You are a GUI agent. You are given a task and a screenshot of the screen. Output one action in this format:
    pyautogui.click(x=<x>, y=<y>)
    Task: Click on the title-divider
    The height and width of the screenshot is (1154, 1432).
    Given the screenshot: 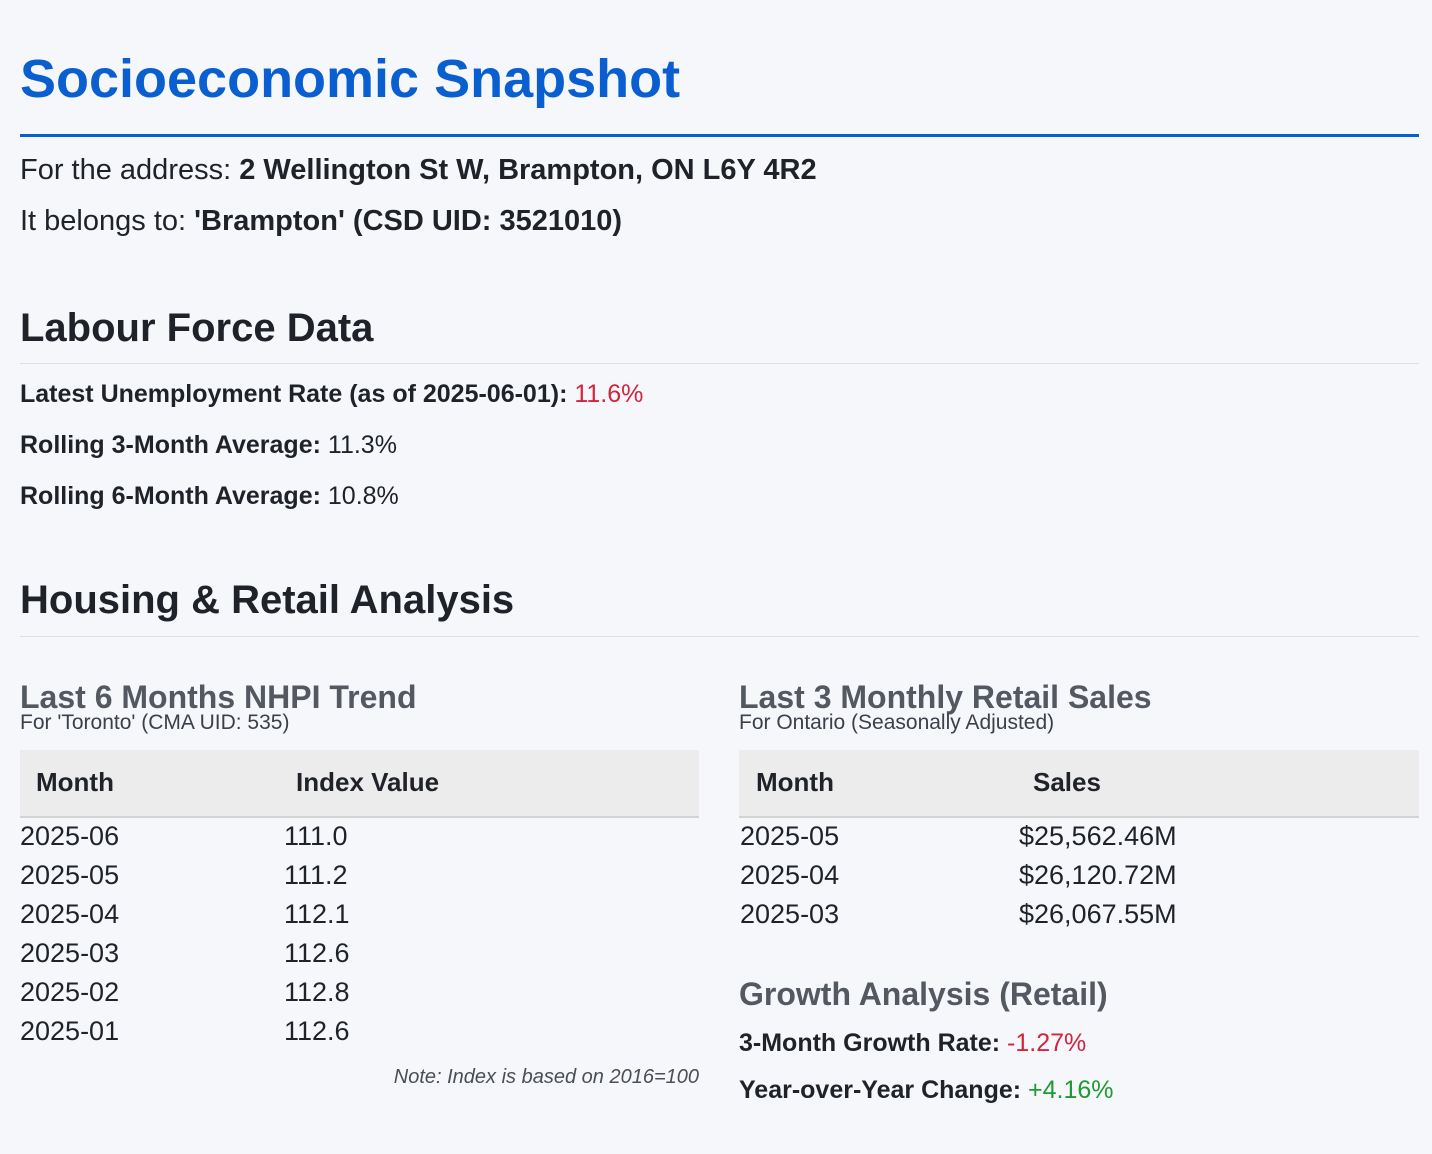 What is the action you would take?
    pyautogui.click(x=719, y=135)
    